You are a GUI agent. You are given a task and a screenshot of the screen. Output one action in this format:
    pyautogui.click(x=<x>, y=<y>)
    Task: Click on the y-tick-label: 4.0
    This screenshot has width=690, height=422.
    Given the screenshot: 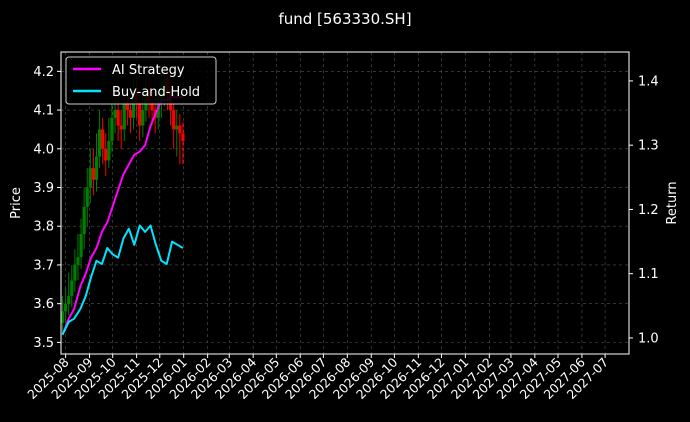 What is the action you would take?
    pyautogui.click(x=43, y=149)
    